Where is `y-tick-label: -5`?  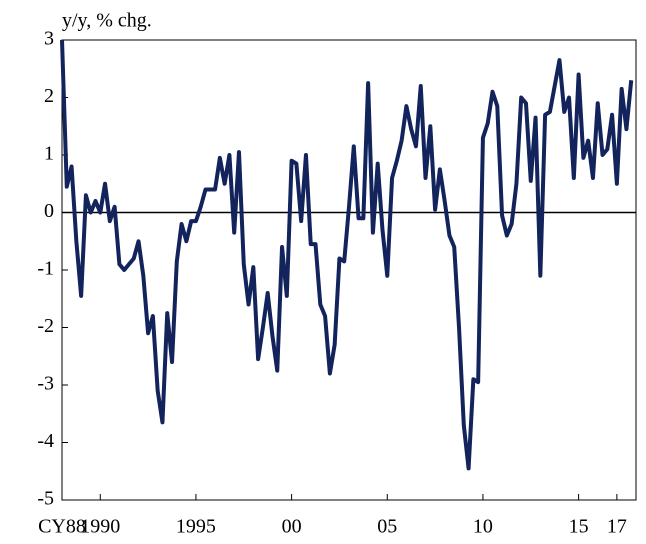 y-tick-label: -5 is located at coordinates (45, 499).